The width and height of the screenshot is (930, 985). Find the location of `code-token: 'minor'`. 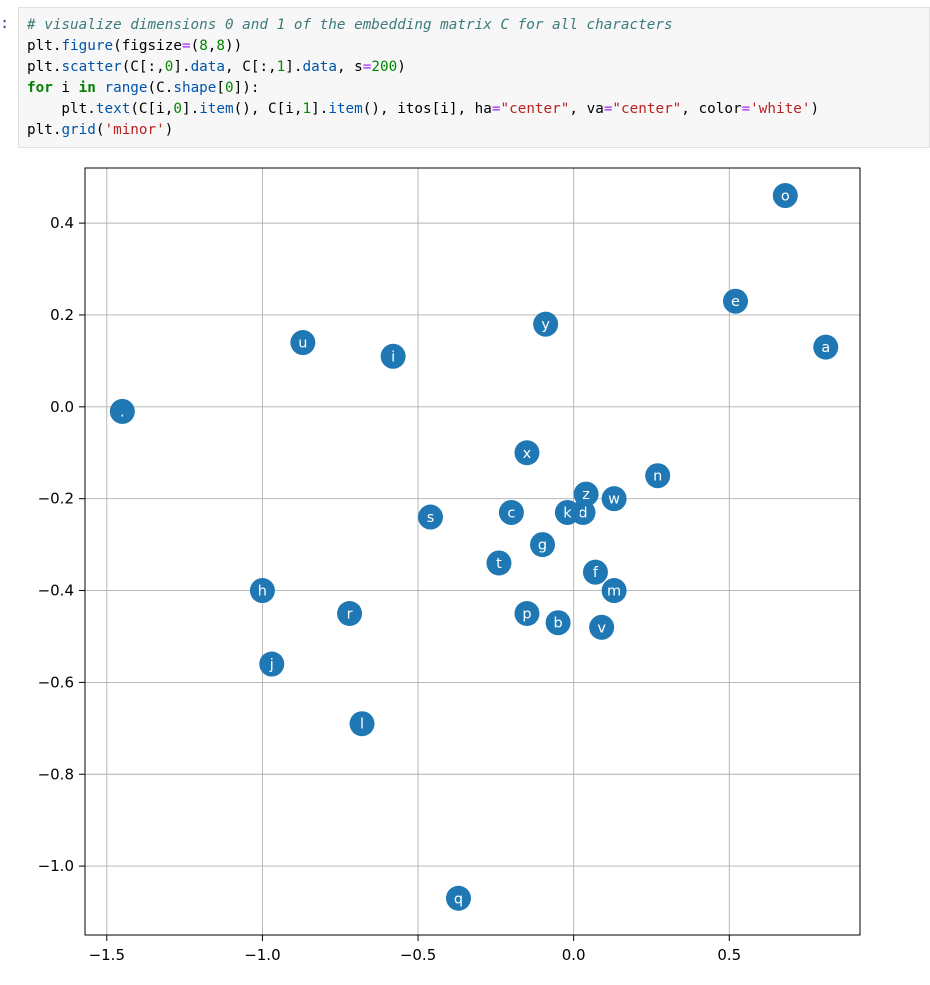

code-token: 'minor' is located at coordinates (134, 130).